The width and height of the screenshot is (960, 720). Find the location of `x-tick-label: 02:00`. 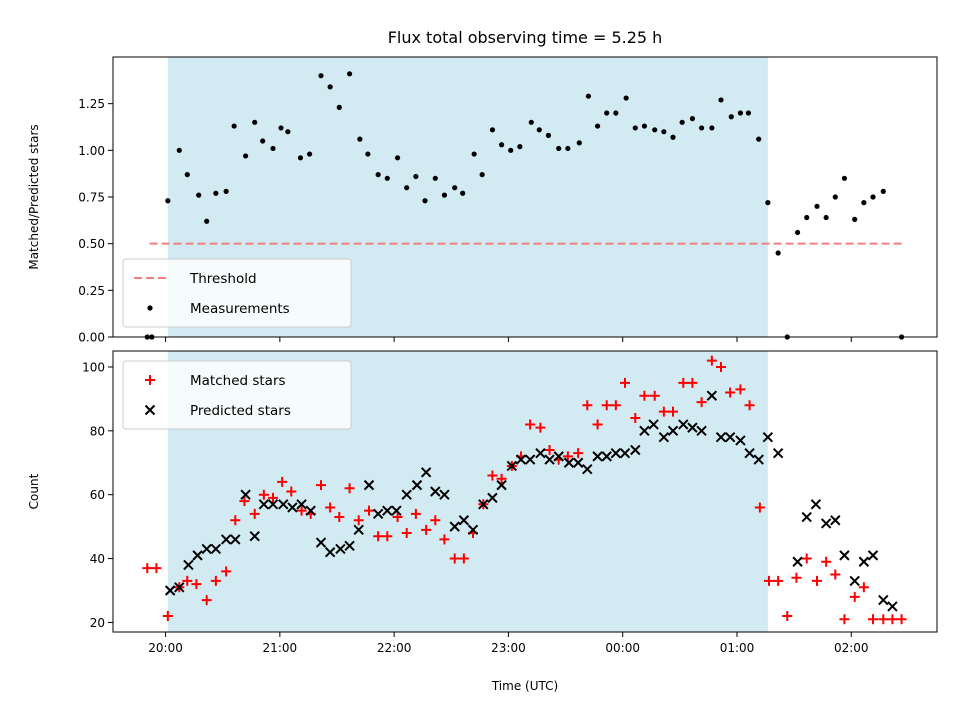

x-tick-label: 02:00 is located at coordinates (851, 648).